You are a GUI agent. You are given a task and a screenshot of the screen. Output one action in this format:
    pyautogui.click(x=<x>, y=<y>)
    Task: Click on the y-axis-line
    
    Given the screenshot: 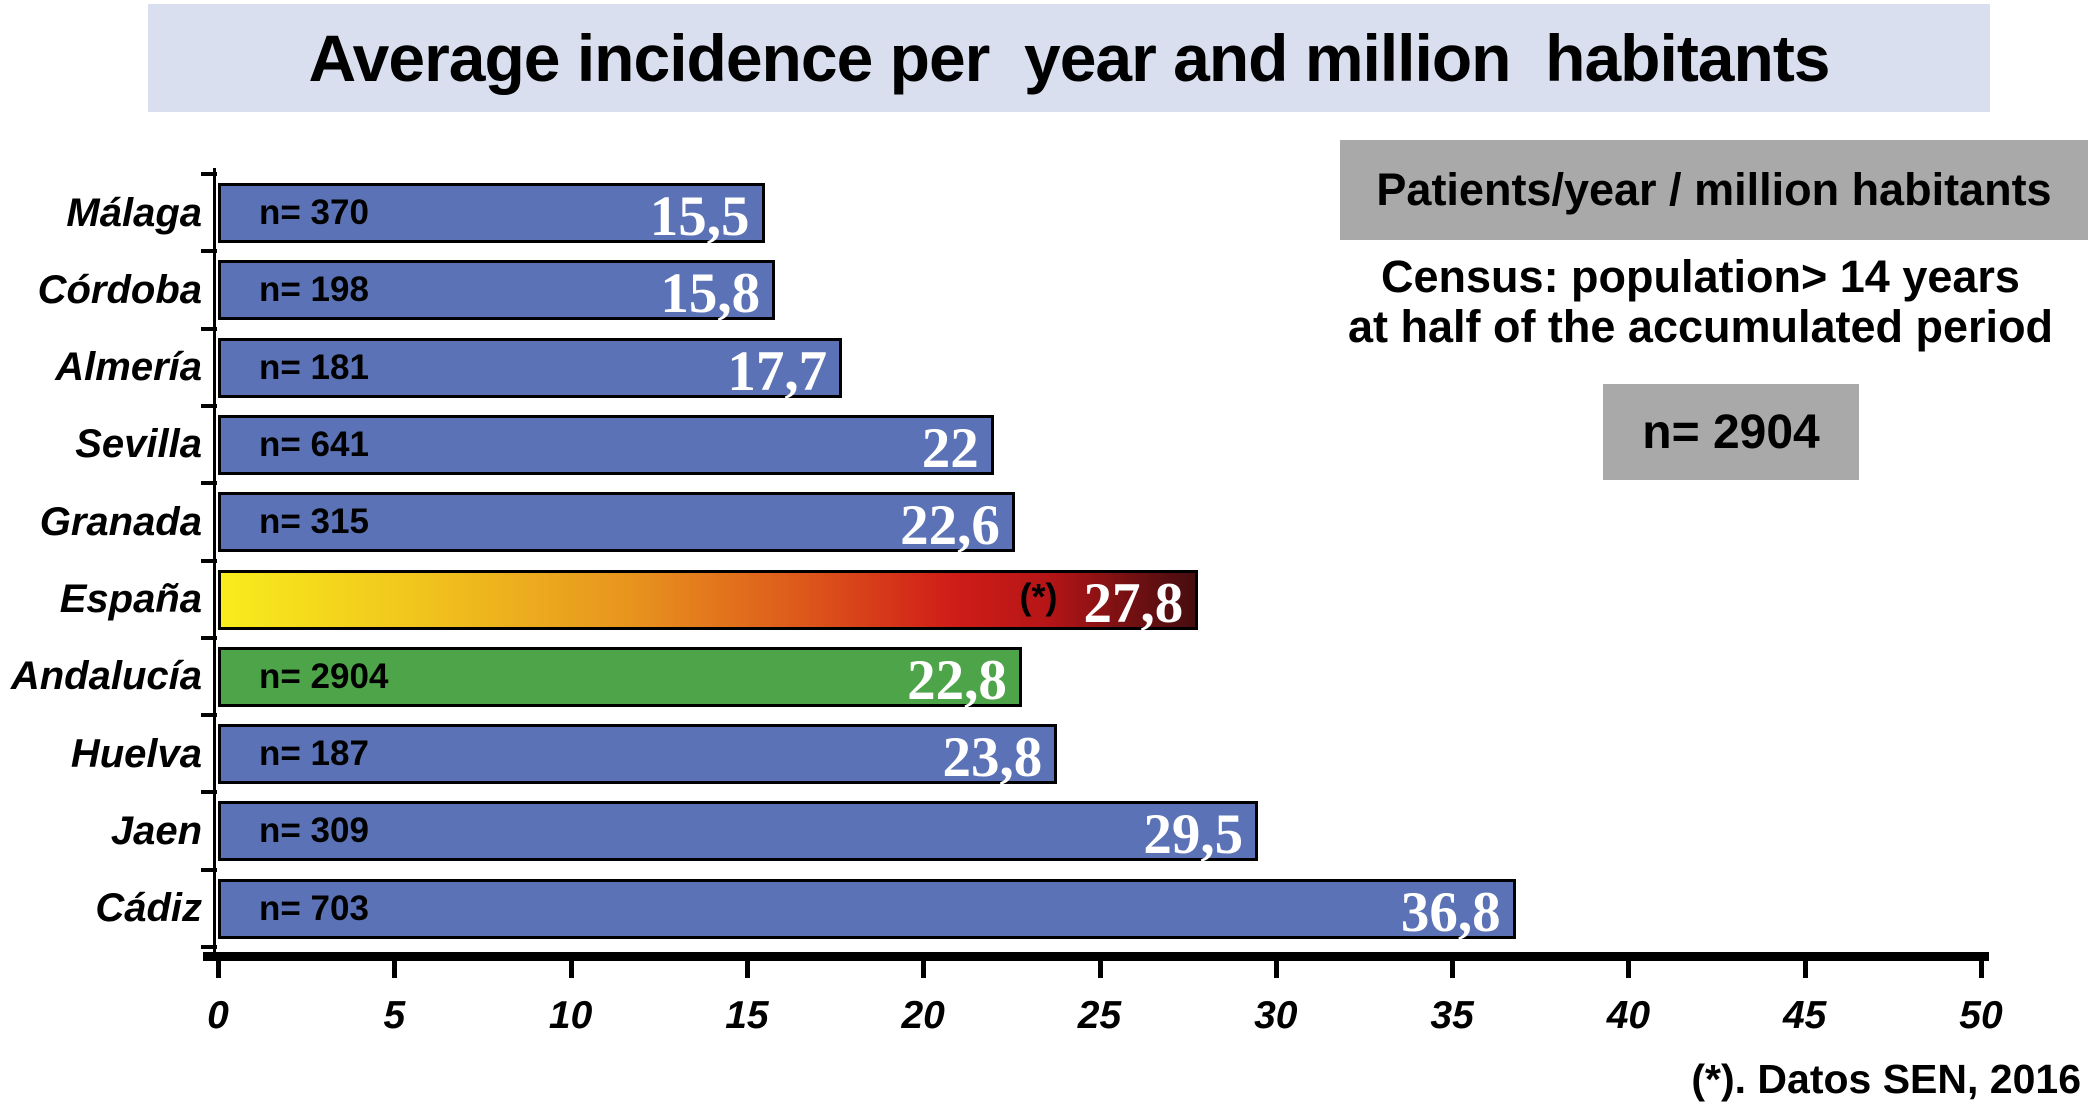 What is the action you would take?
    pyautogui.click(x=214, y=563)
    